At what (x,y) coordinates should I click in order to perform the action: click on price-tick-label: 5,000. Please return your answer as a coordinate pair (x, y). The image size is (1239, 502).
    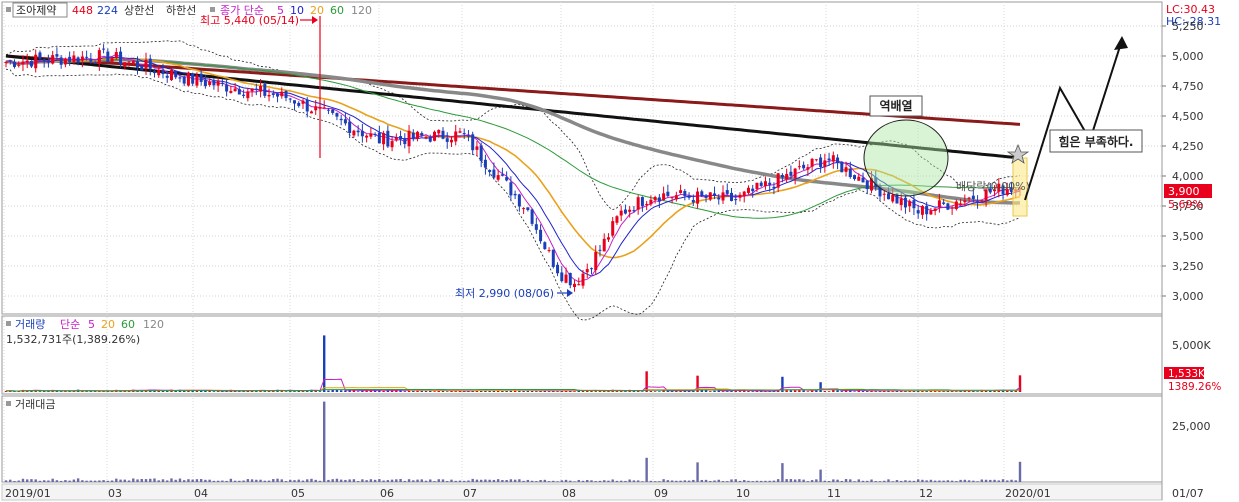
    Looking at the image, I should click on (1188, 56).